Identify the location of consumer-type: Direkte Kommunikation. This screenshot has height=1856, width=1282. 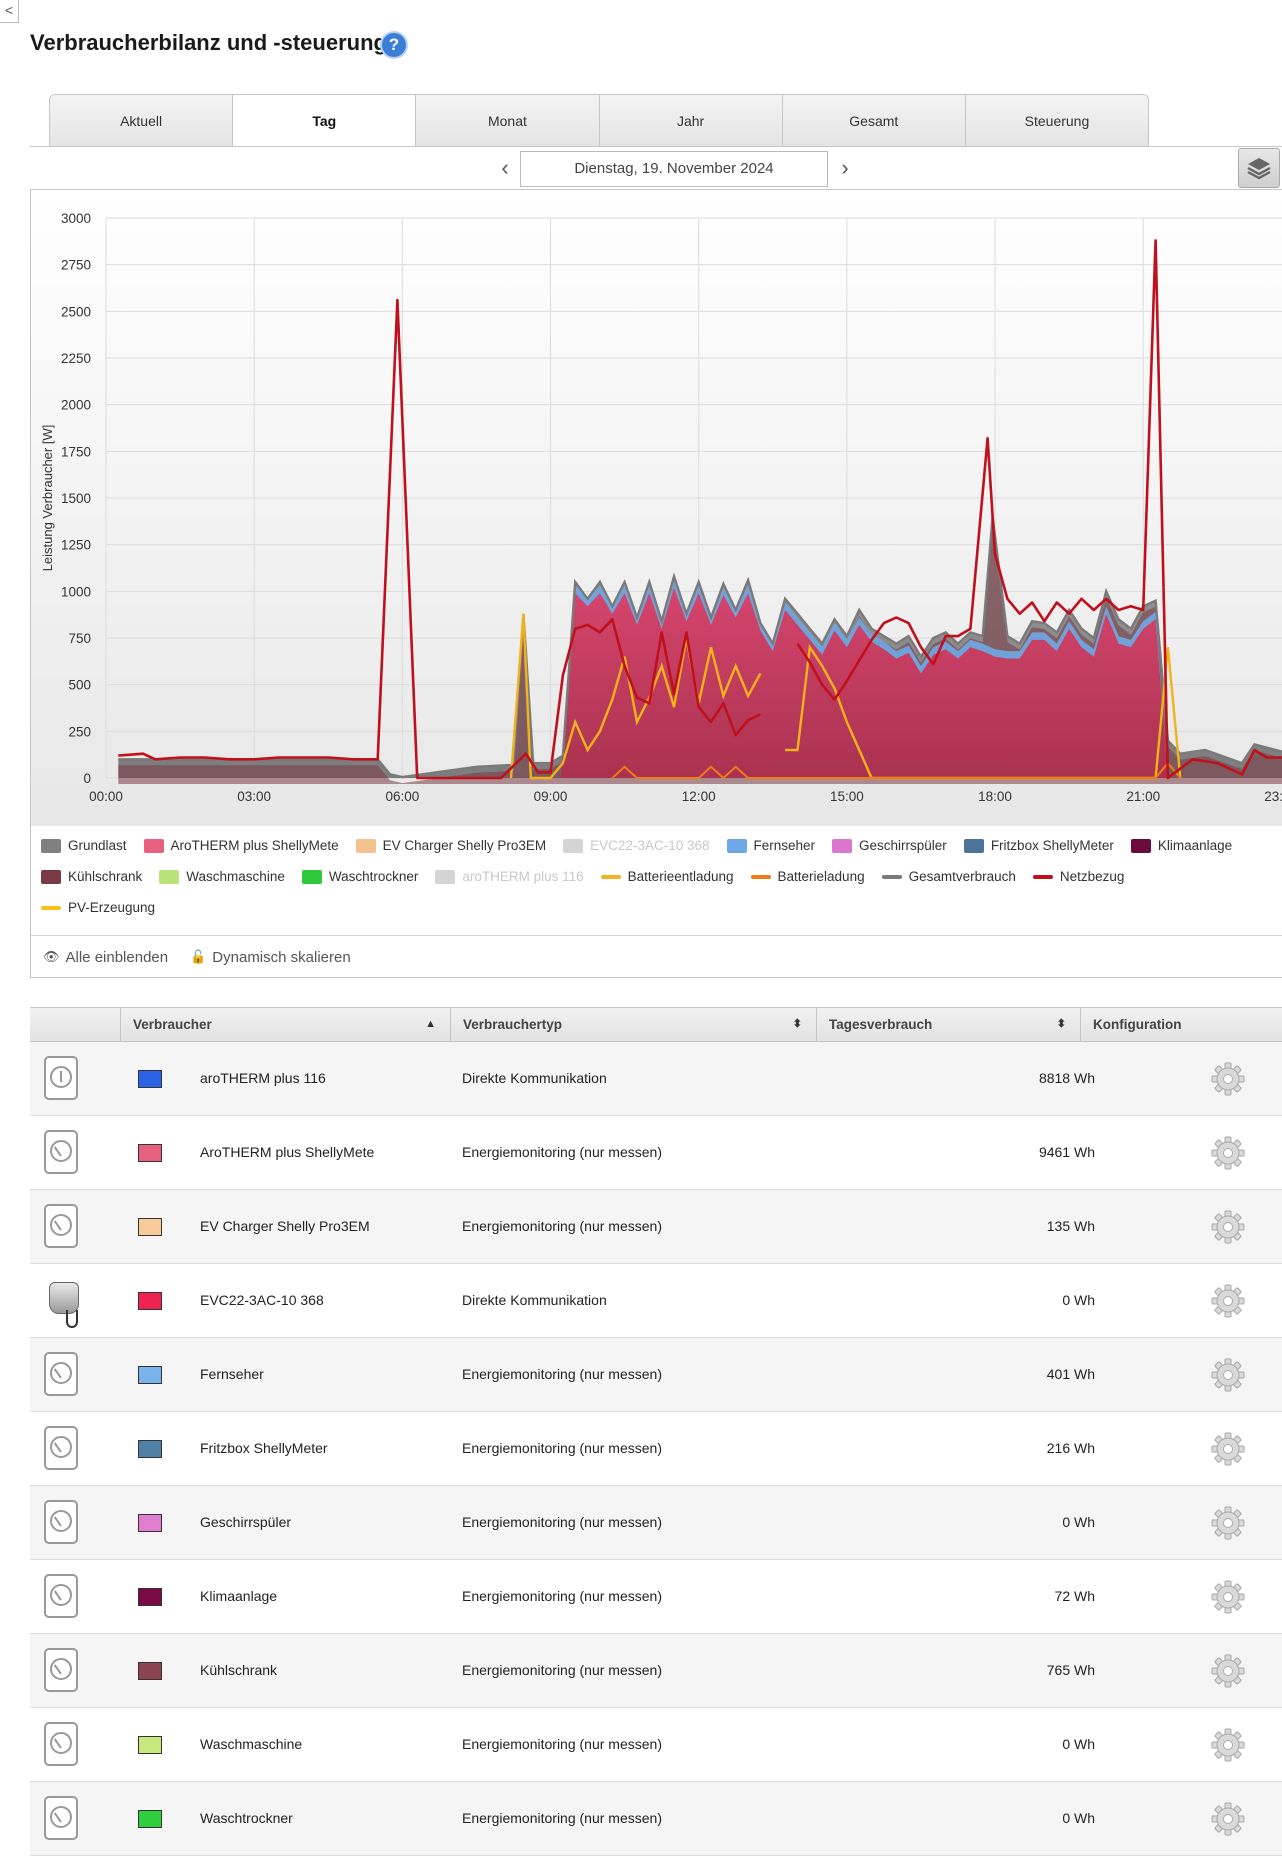
(534, 1078).